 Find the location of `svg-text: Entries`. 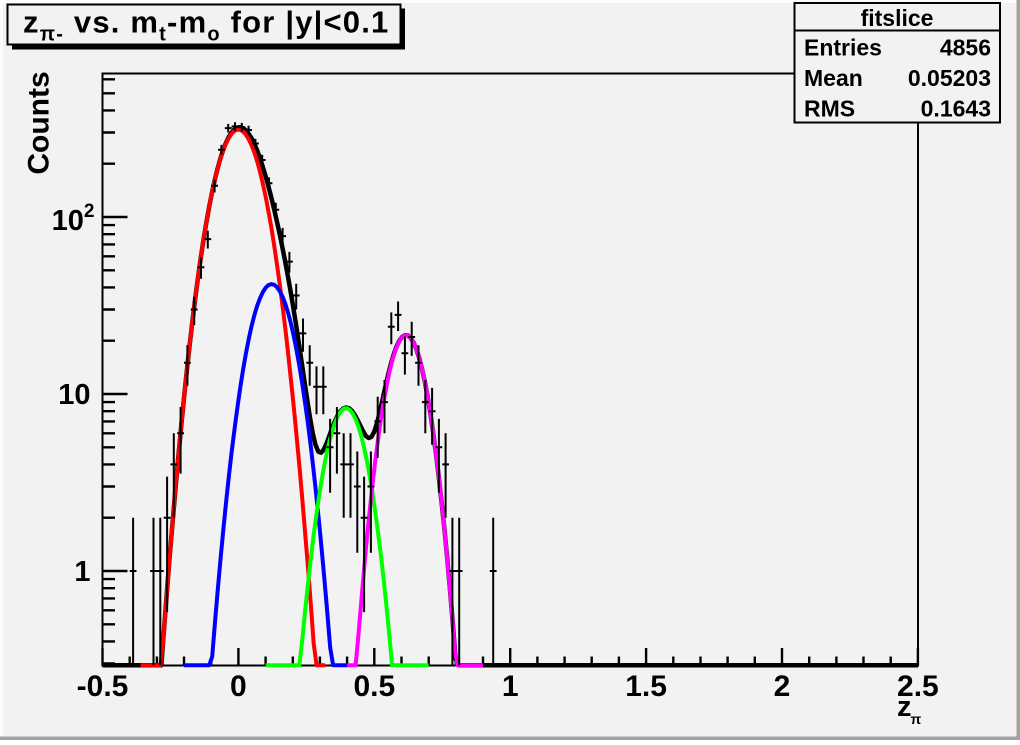

svg-text: Entries is located at coordinates (843, 48).